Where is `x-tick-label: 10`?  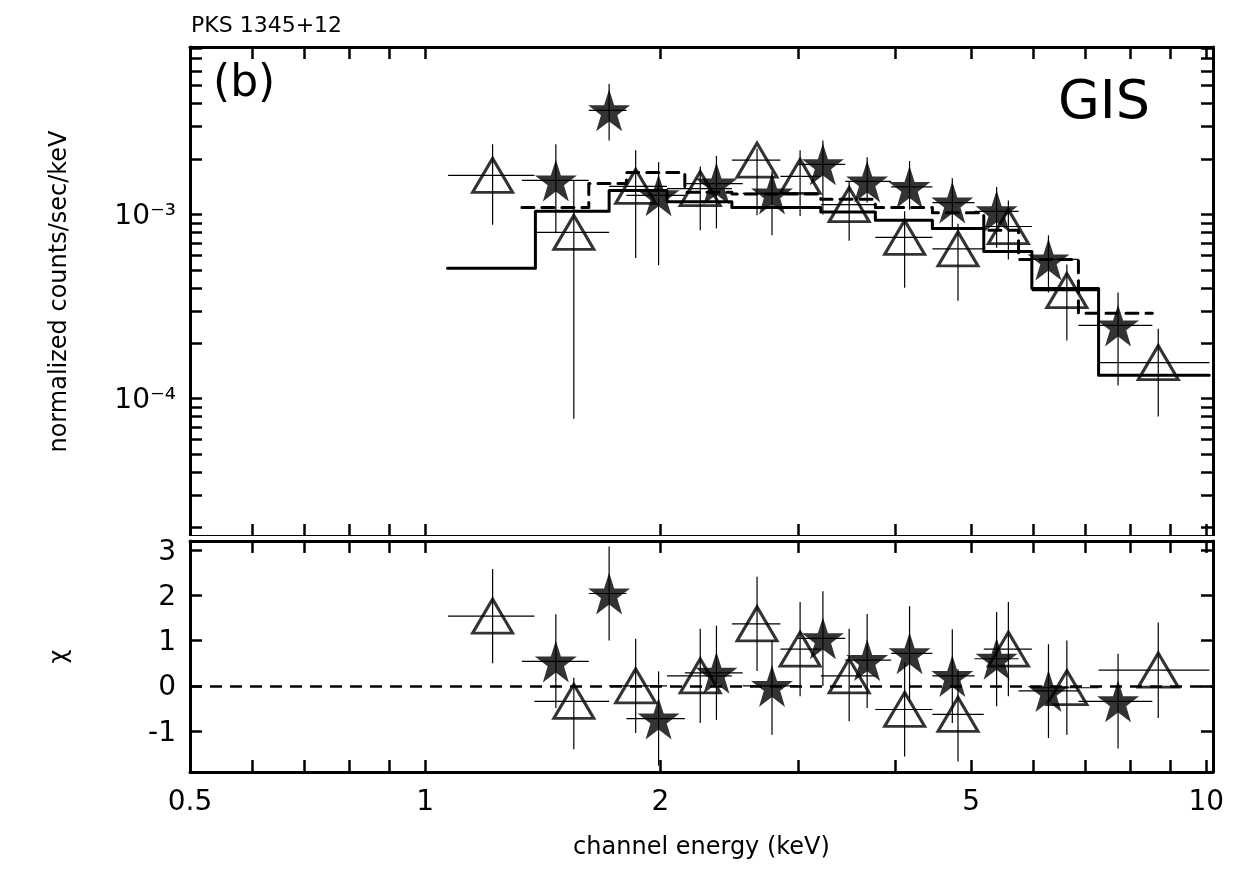
x-tick-label: 10 is located at coordinates (1206, 800).